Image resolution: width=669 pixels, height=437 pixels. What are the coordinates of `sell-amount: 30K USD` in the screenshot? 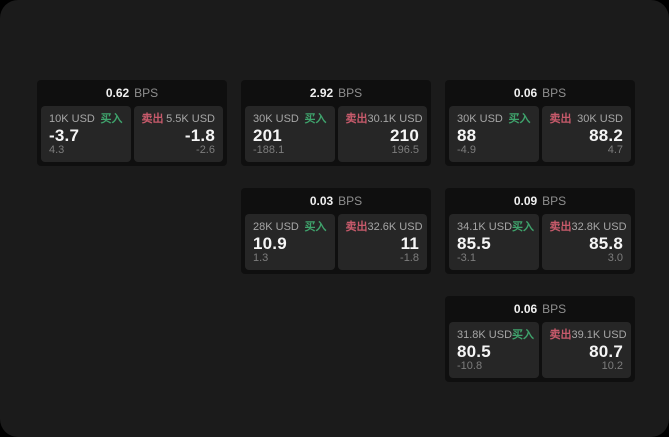 It's located at (600, 119).